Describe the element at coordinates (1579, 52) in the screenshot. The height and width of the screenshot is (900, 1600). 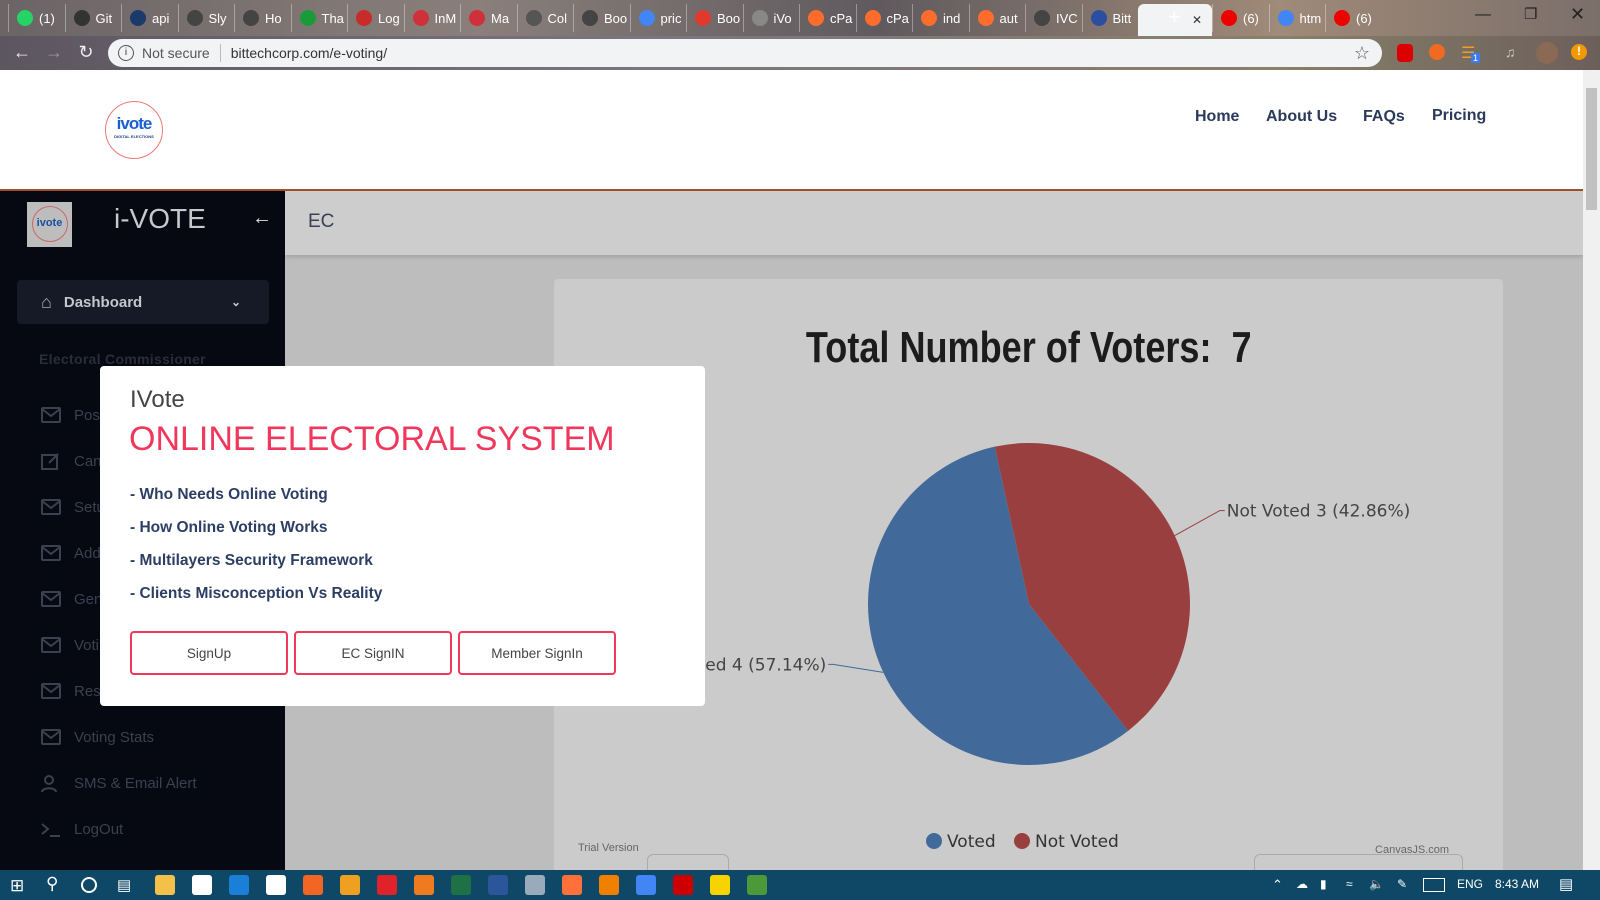
I see `update-alert-icon: !` at that location.